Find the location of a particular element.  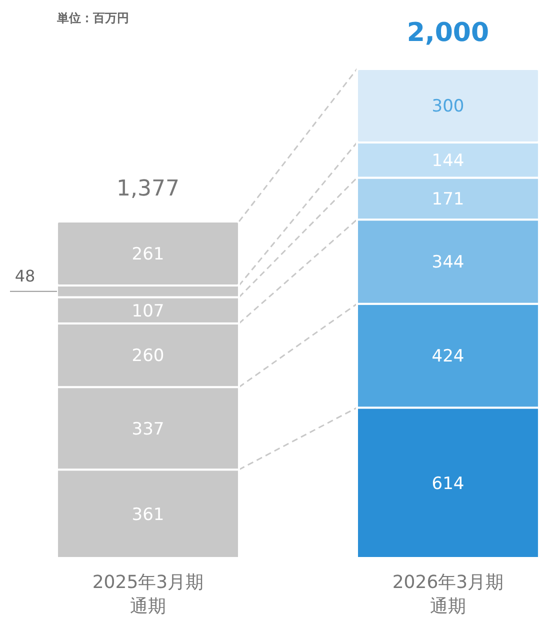

data-label: 300 is located at coordinates (448, 106).